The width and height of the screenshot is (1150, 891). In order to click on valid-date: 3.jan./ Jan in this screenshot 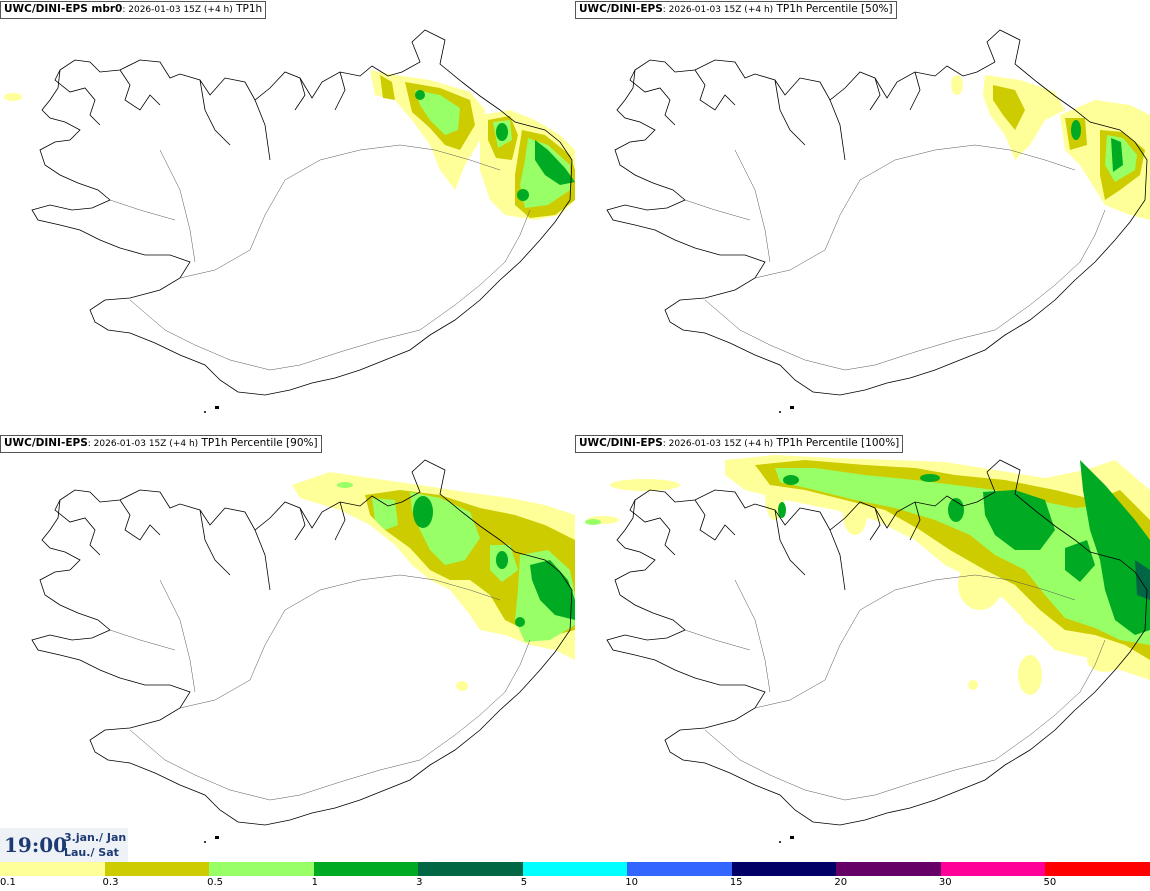, I will do `click(95, 837)`.